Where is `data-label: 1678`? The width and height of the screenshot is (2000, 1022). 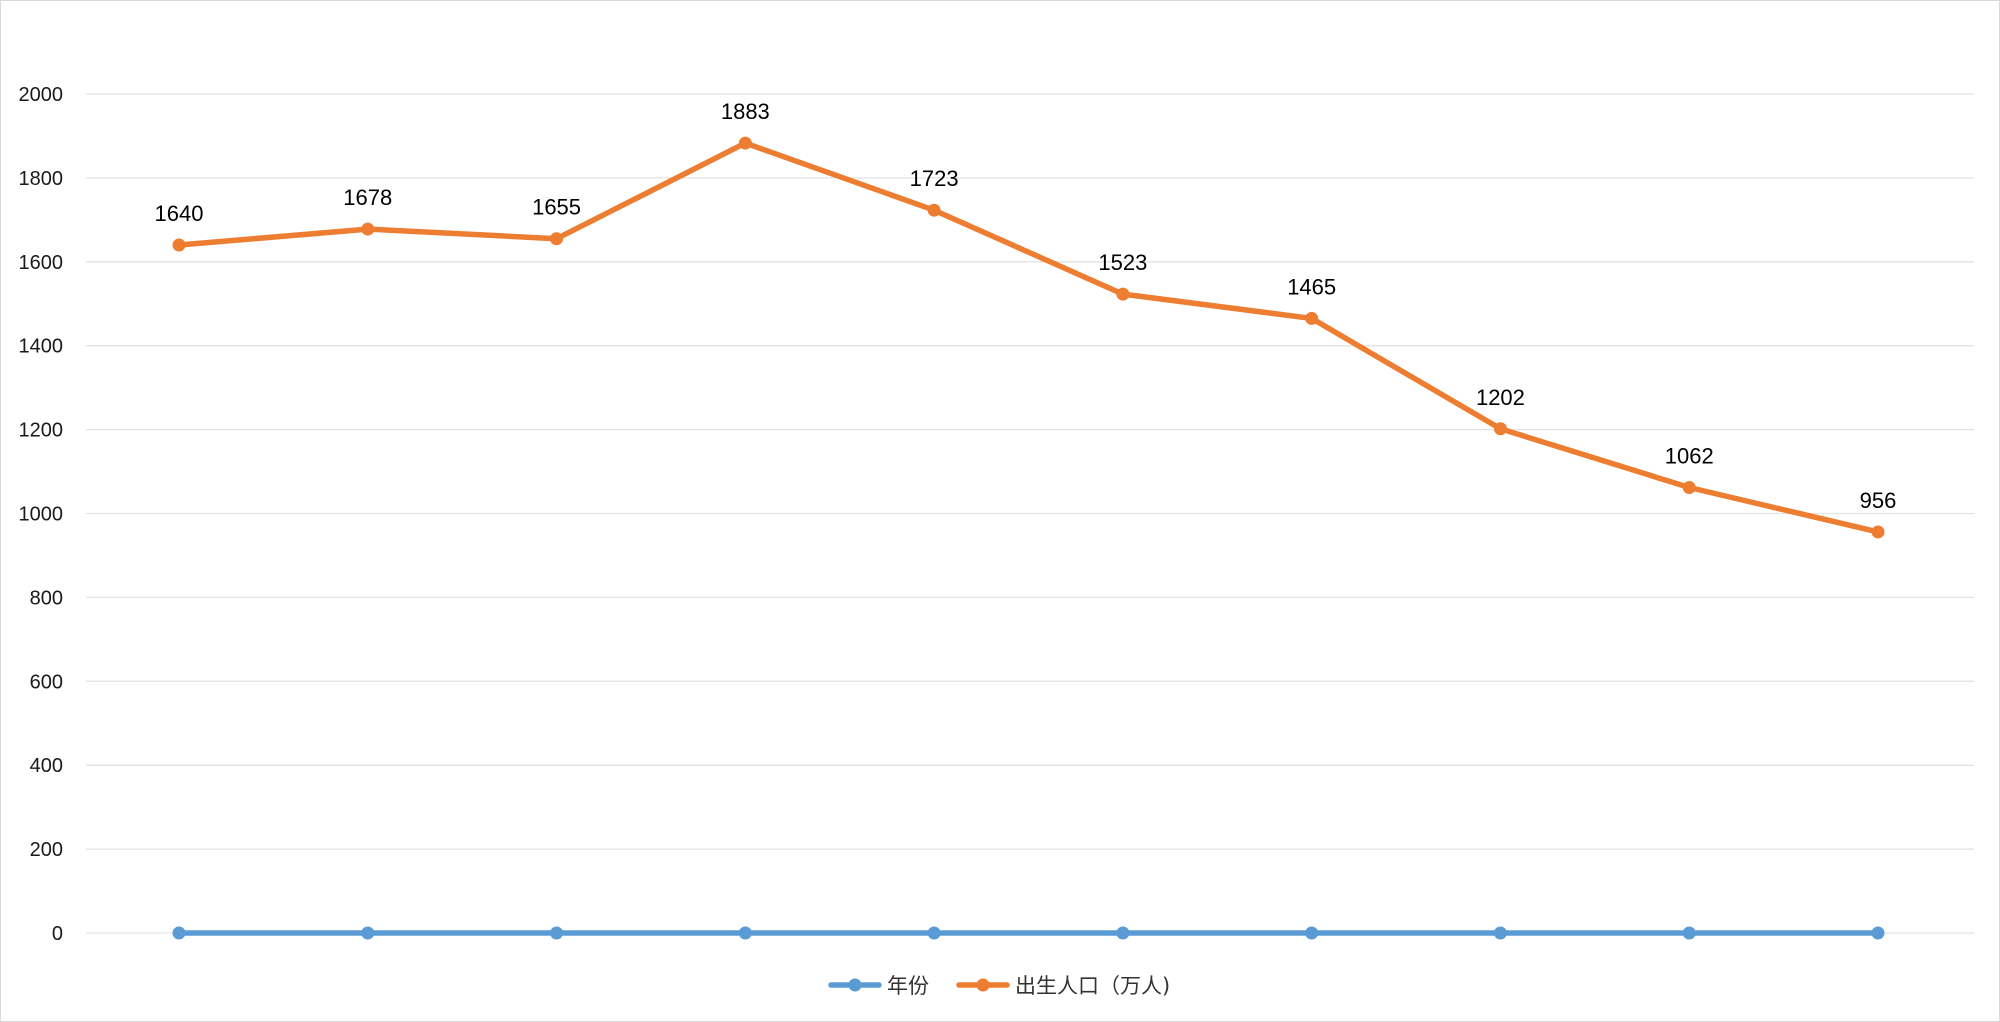
data-label: 1678 is located at coordinates (367, 197).